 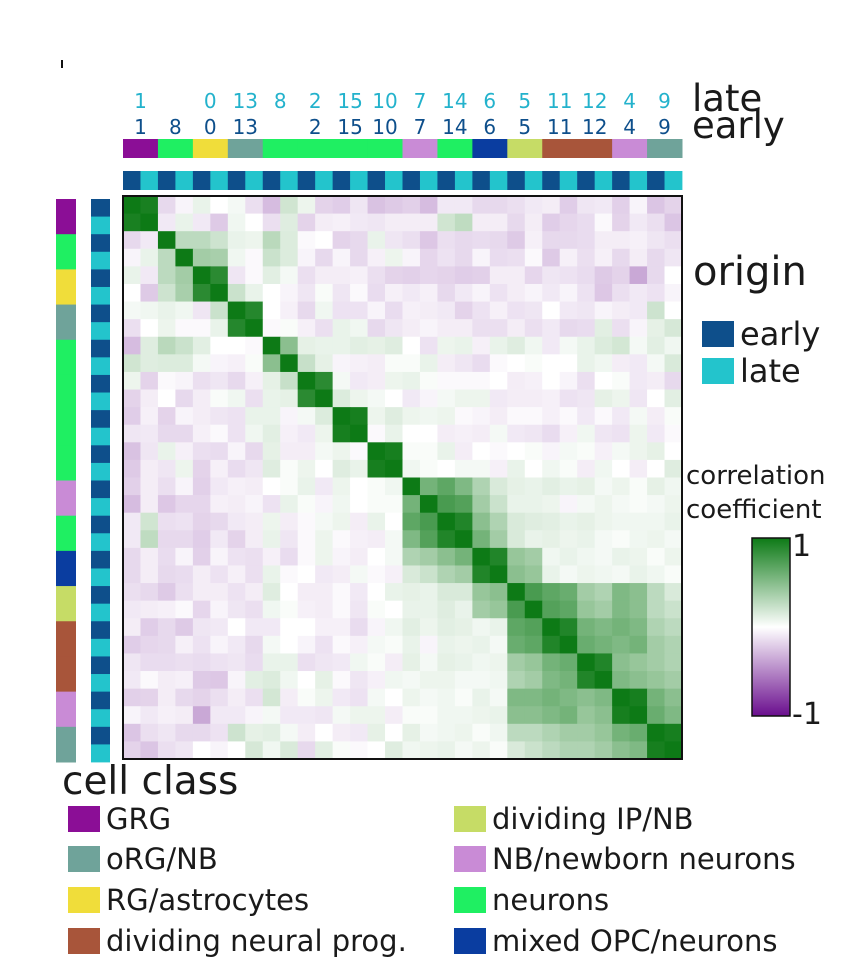 I want to click on cell-class-swatch, so click(x=84, y=859).